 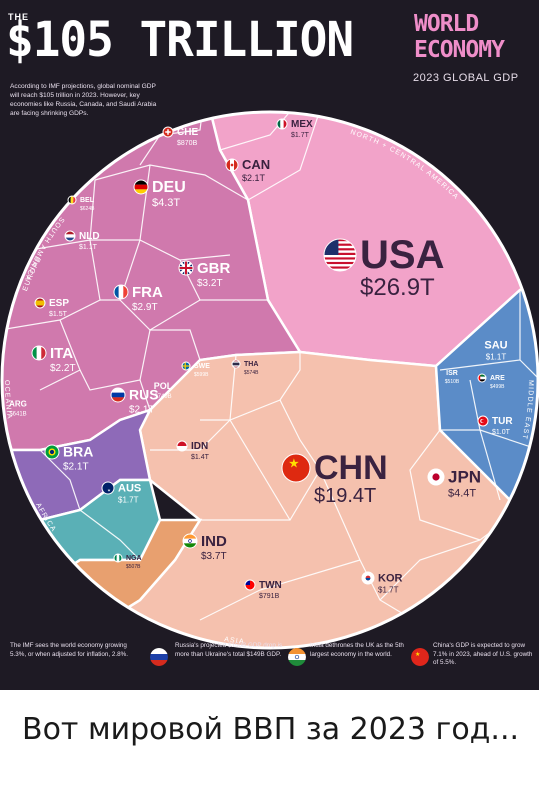 I want to click on country-aus: AUS$1.7T, so click(x=129, y=494).